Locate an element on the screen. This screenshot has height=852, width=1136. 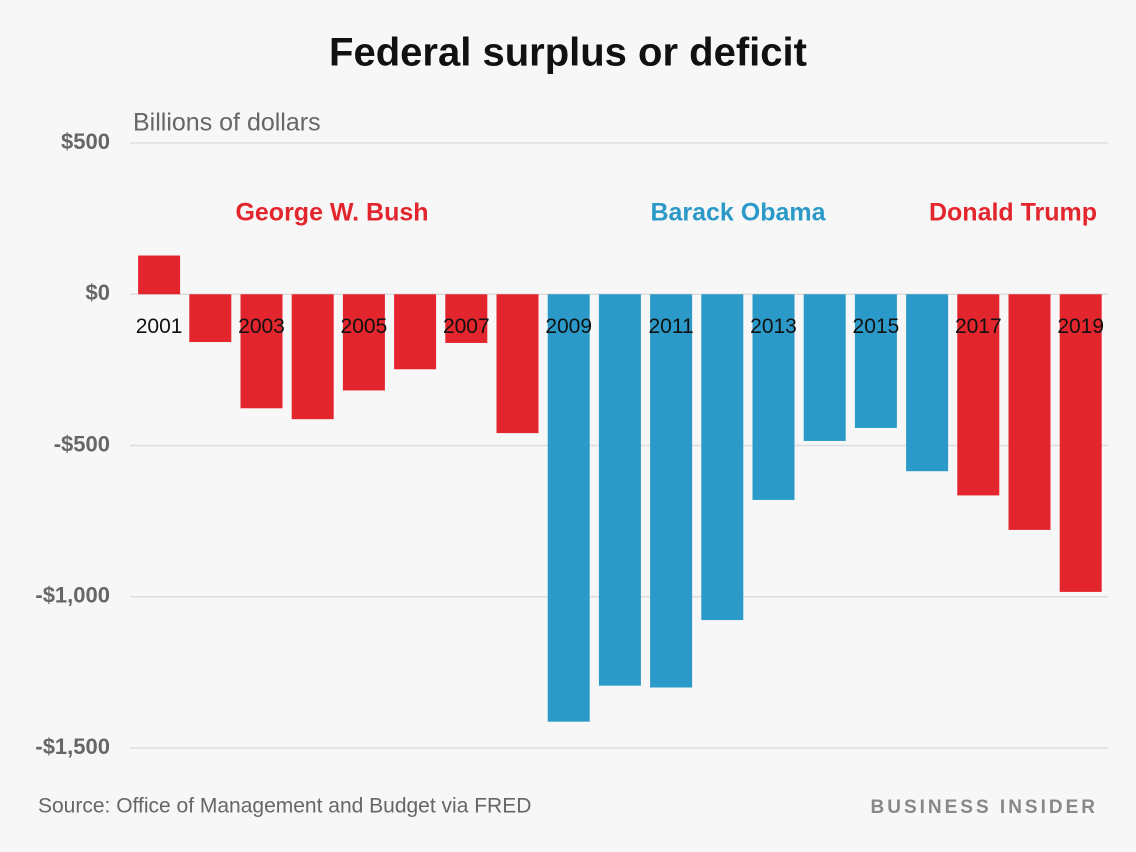
president-label: George W. Bush is located at coordinates (331, 213).